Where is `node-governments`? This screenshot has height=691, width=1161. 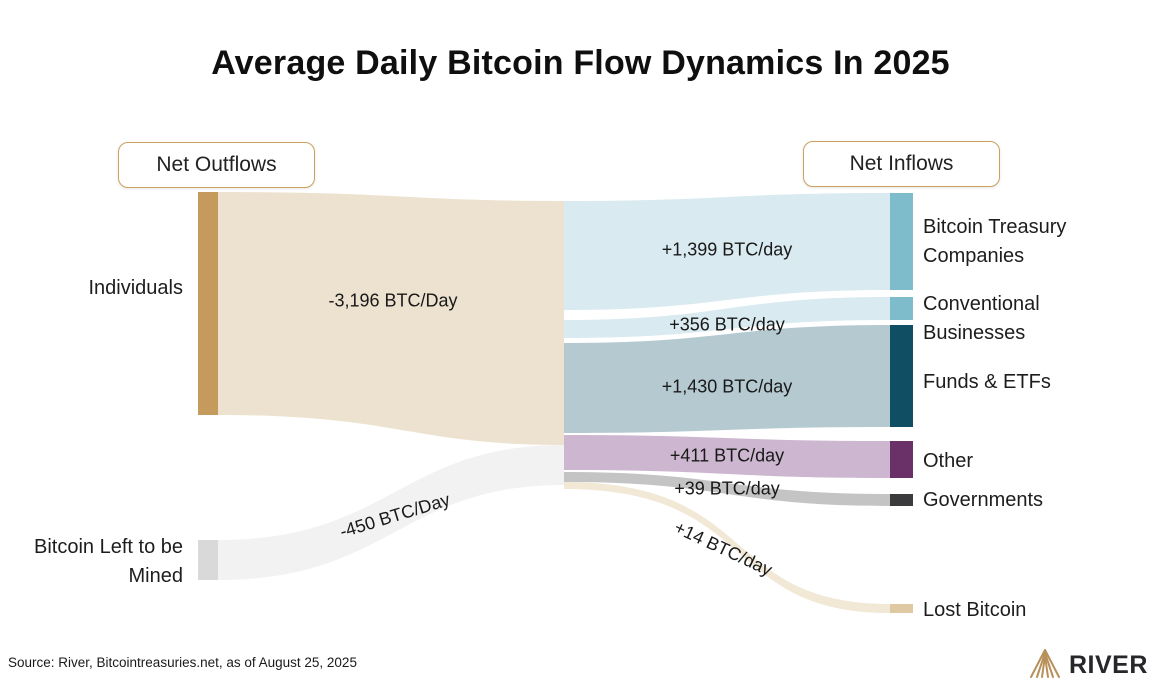 node-governments is located at coordinates (901, 500).